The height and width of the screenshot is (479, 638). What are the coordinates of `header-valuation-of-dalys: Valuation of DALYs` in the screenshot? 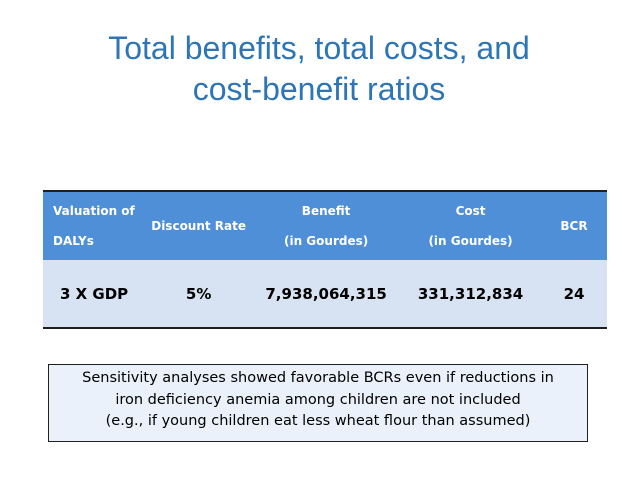 It's located at (94, 225).